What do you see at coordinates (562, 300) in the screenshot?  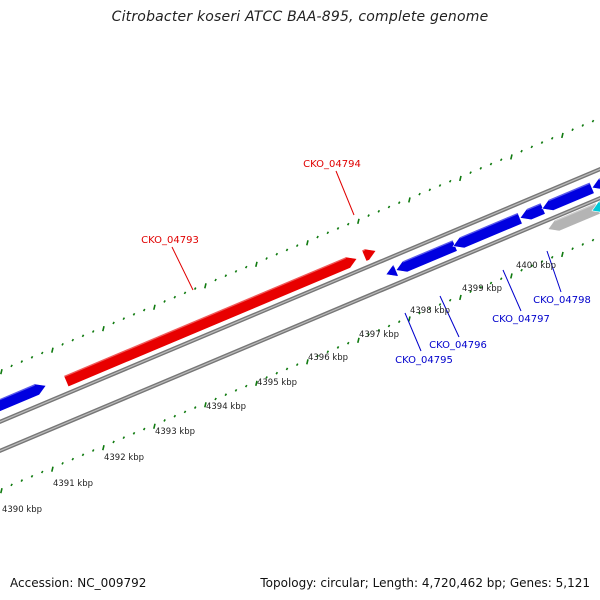 I see `gene-label: CKO_04798` at bounding box center [562, 300].